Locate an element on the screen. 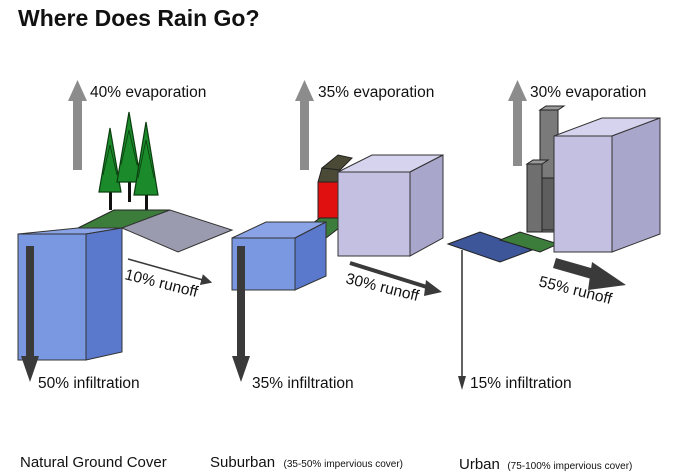 This screenshot has width=680, height=476. natural-infiltration-arrow is located at coordinates (30, 314).